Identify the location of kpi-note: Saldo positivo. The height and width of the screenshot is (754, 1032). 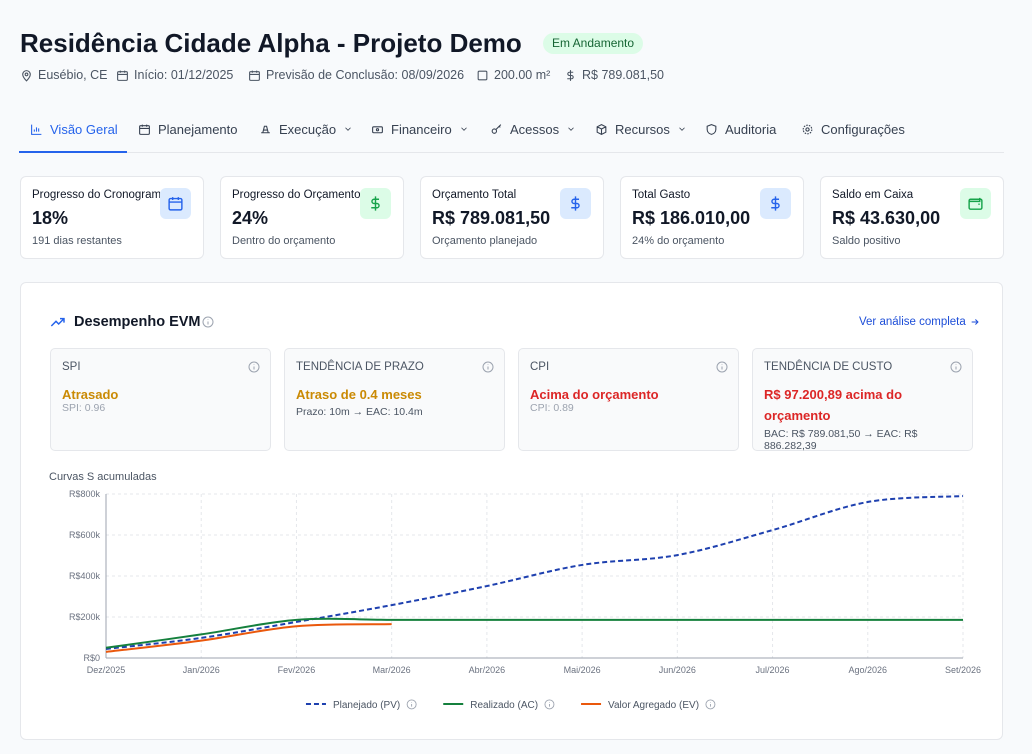
(866, 241).